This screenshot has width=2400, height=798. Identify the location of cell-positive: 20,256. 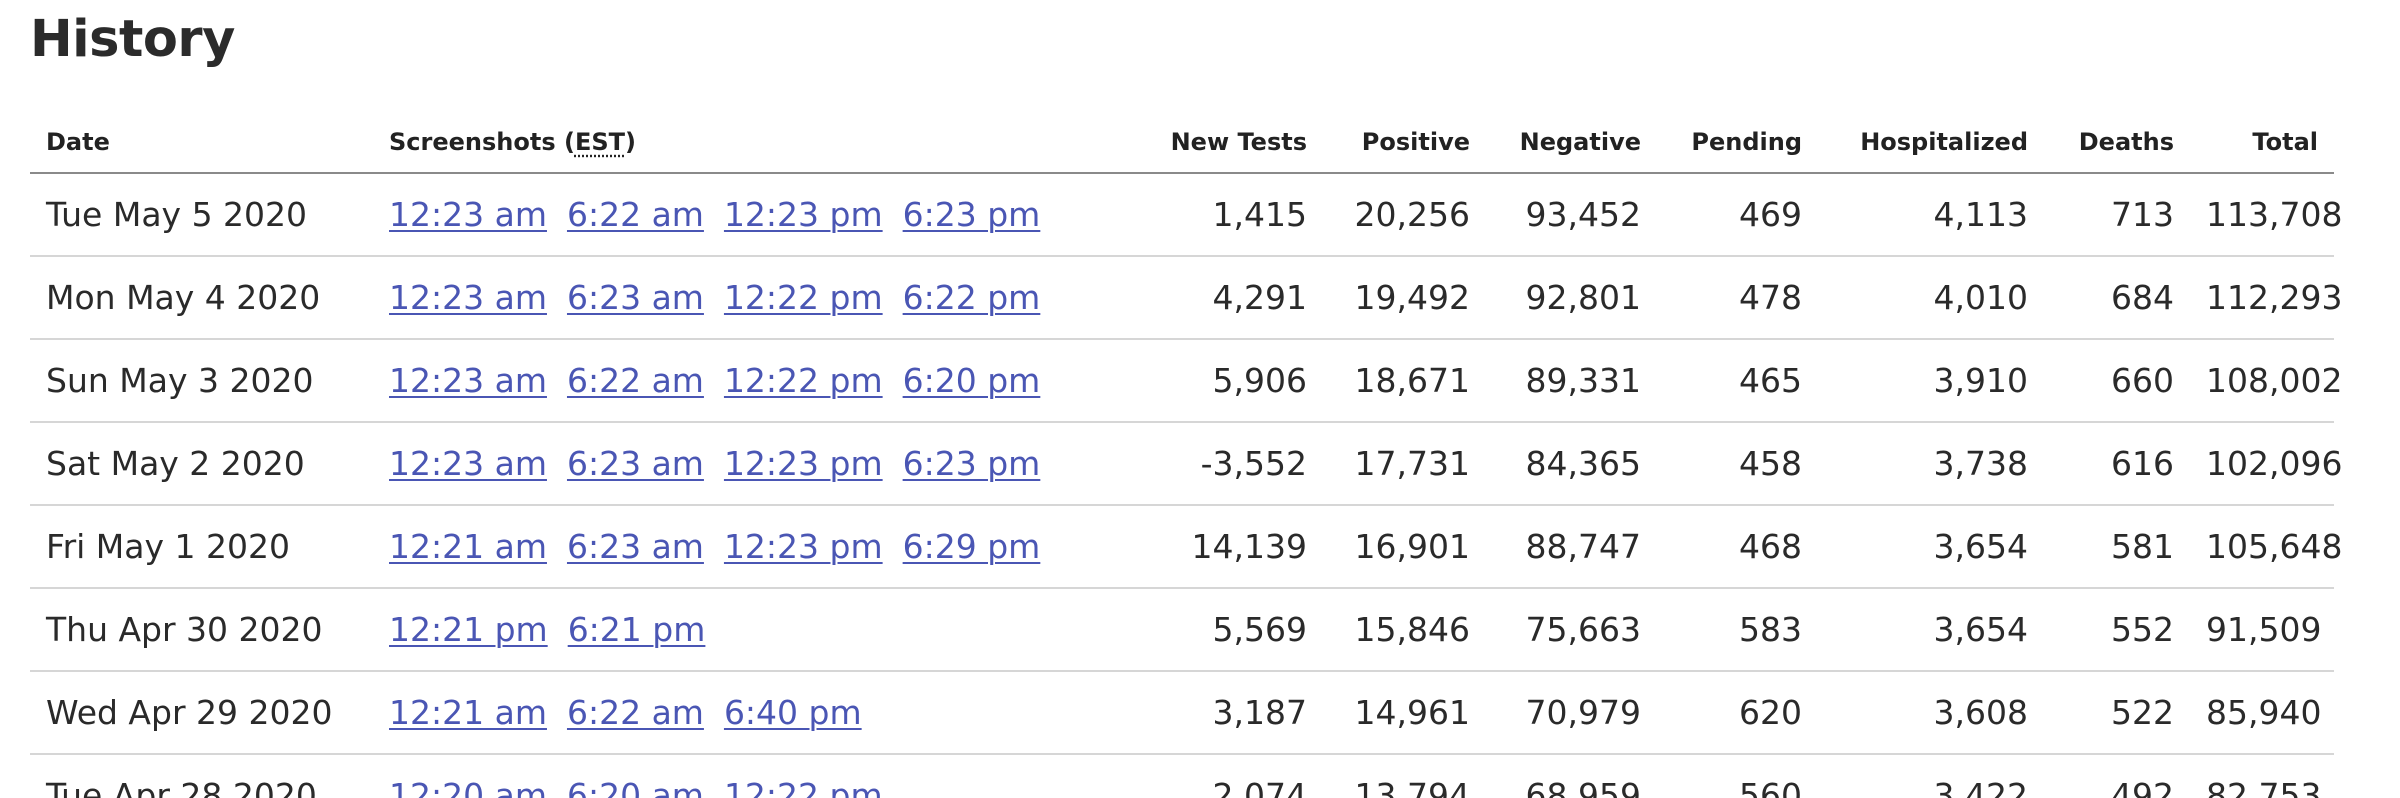
(1404, 215).